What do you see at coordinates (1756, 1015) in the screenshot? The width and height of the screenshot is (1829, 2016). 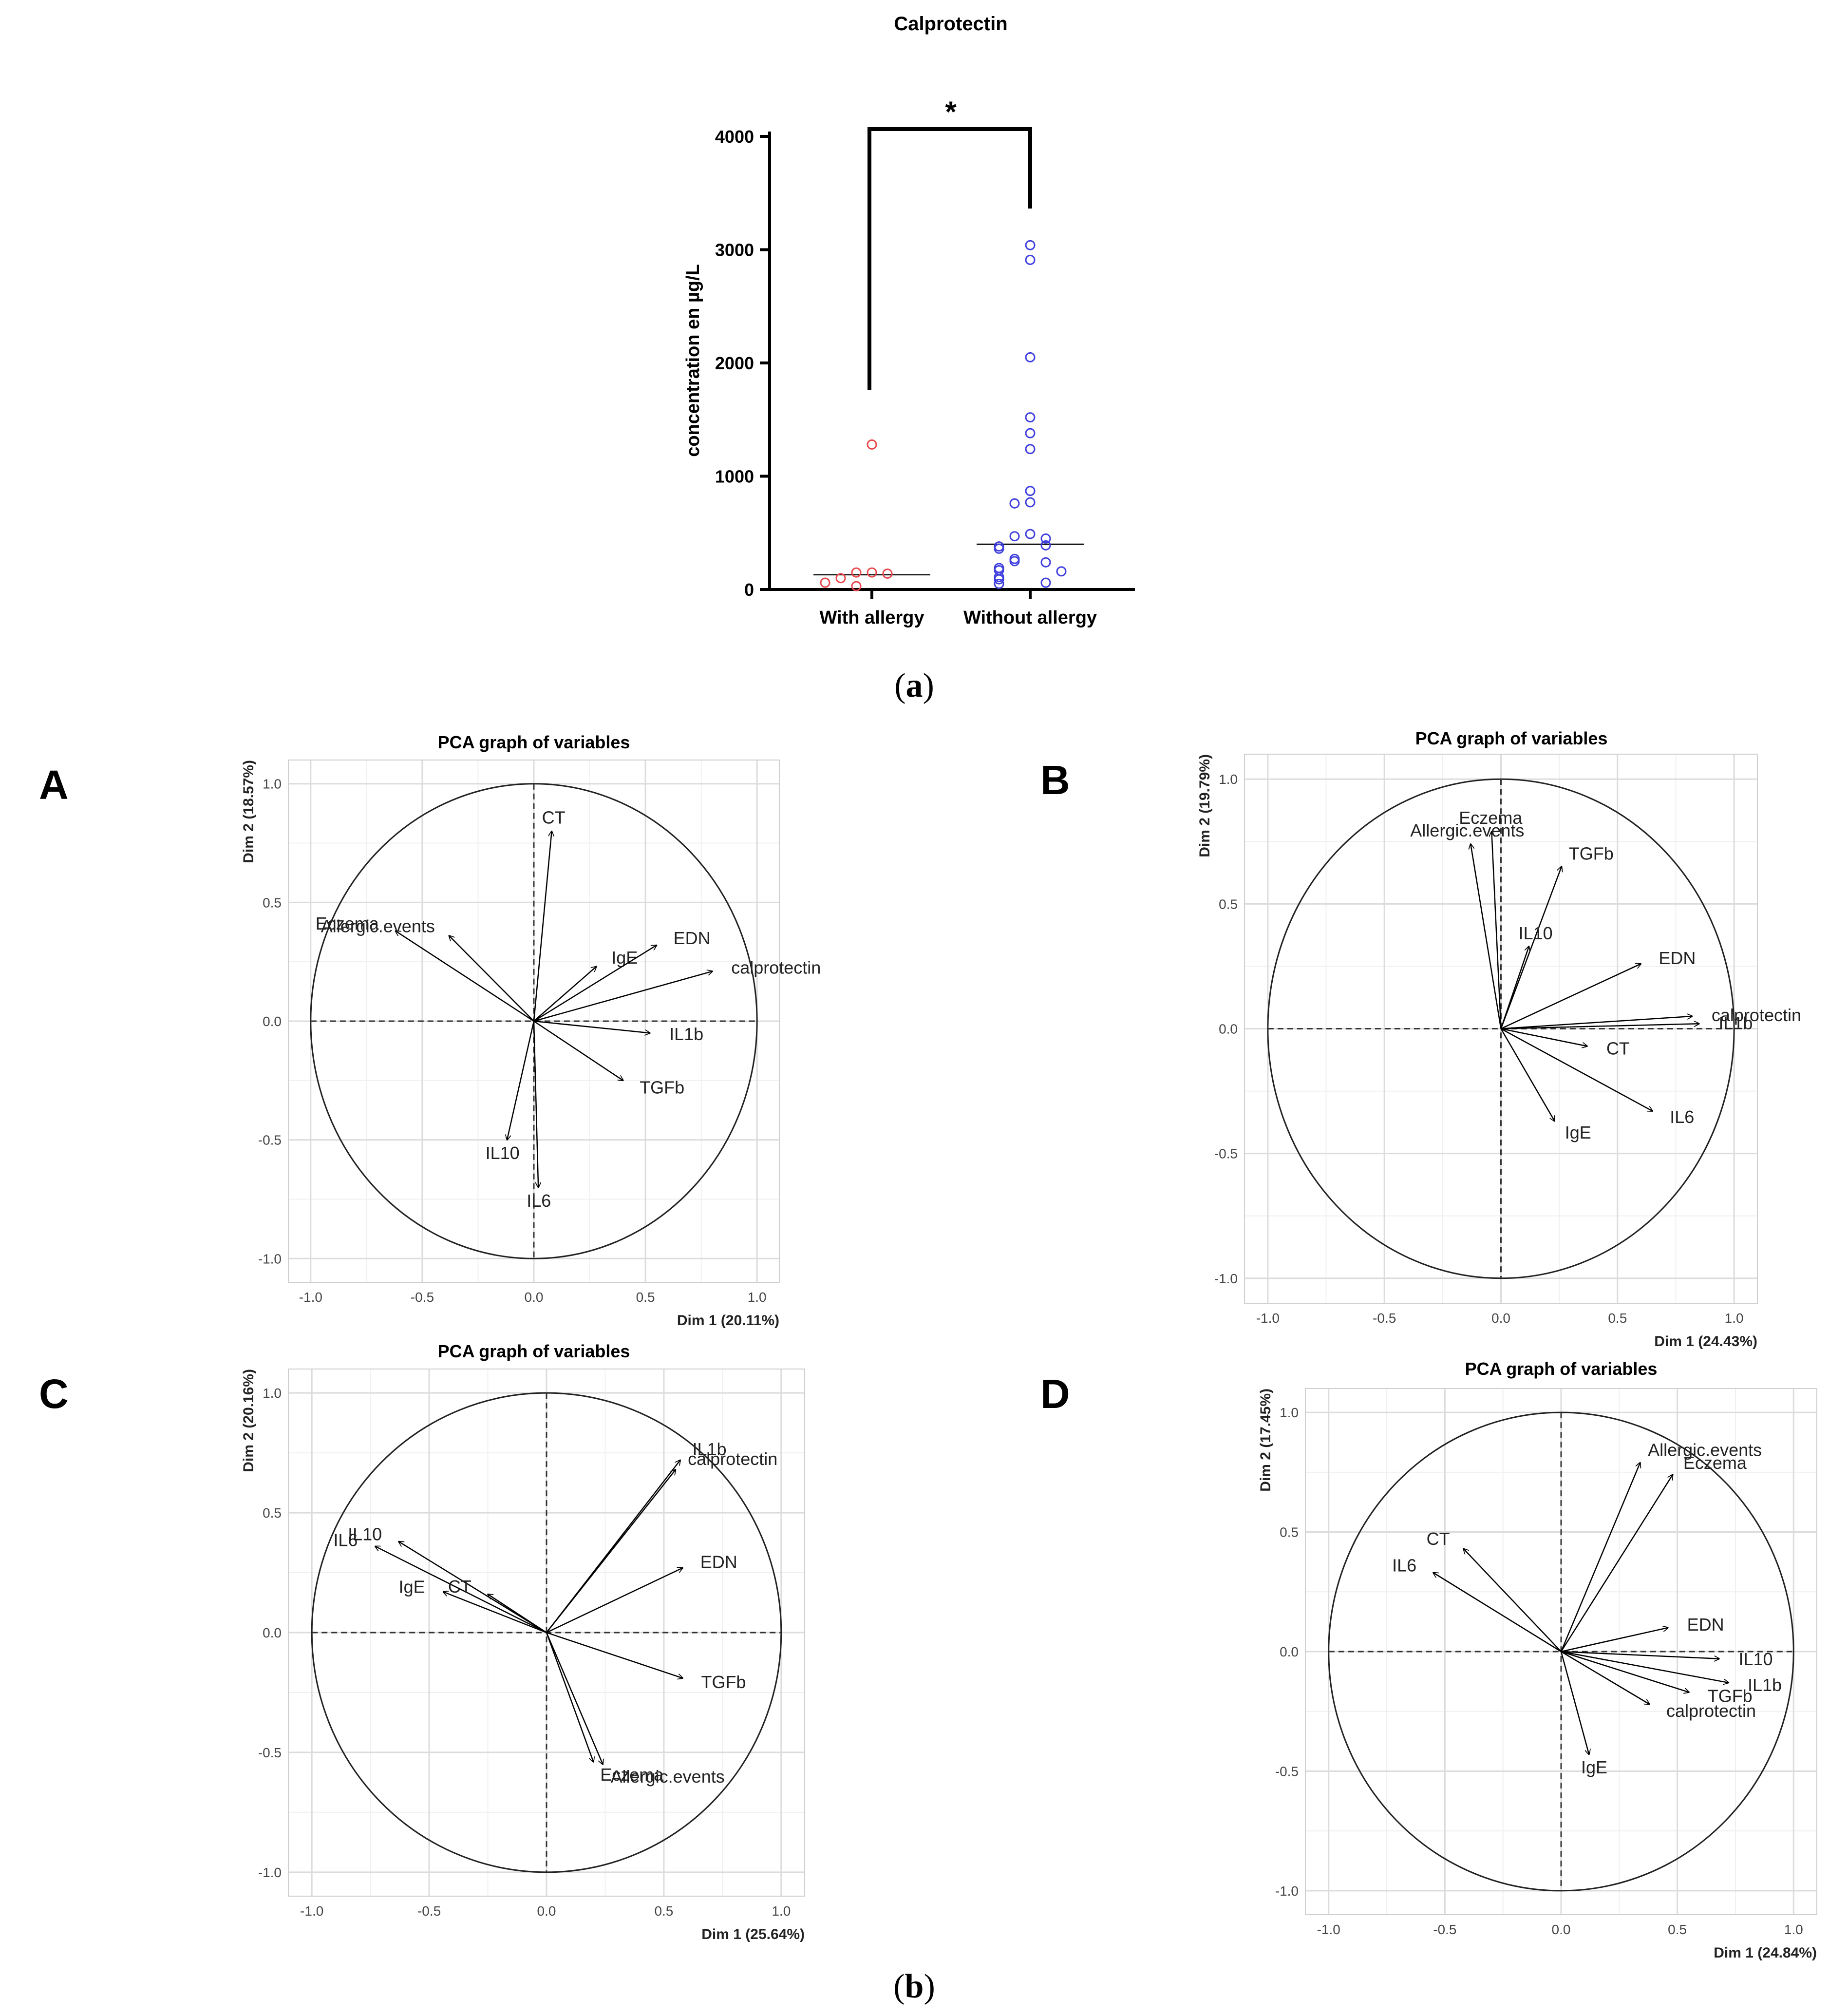 I see `variable-label: calprotectin` at bounding box center [1756, 1015].